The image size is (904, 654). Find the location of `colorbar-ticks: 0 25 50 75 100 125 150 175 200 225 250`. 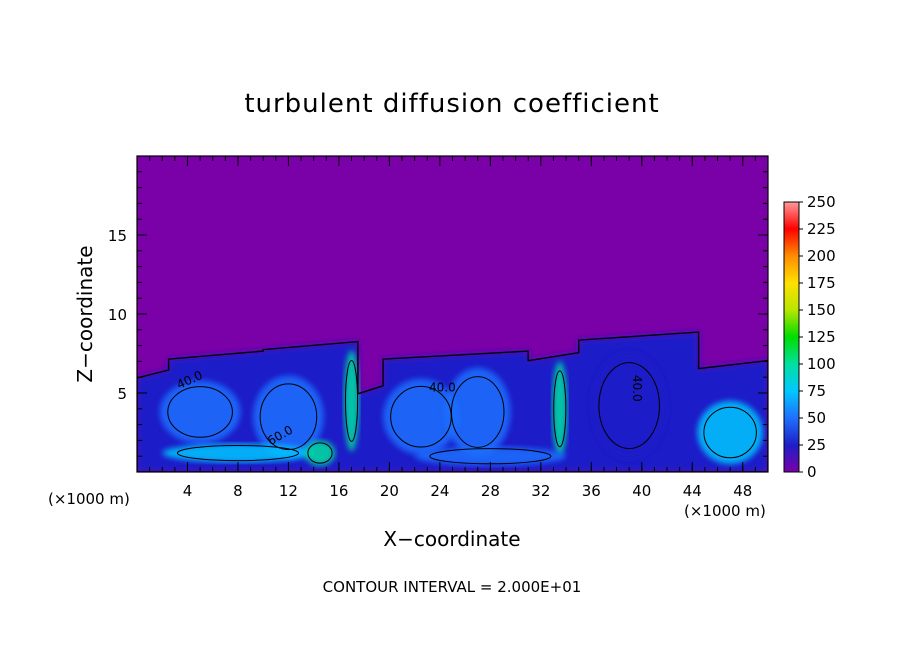

colorbar-ticks: 0 25 50 75 100 125 150 175 200 225 250 is located at coordinates (817, 337).